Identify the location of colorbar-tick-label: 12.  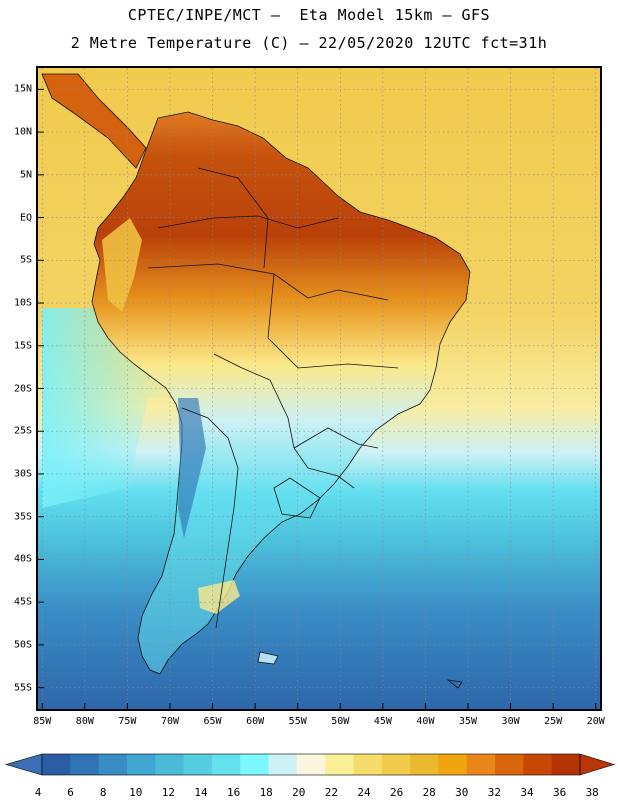
(168, 792).